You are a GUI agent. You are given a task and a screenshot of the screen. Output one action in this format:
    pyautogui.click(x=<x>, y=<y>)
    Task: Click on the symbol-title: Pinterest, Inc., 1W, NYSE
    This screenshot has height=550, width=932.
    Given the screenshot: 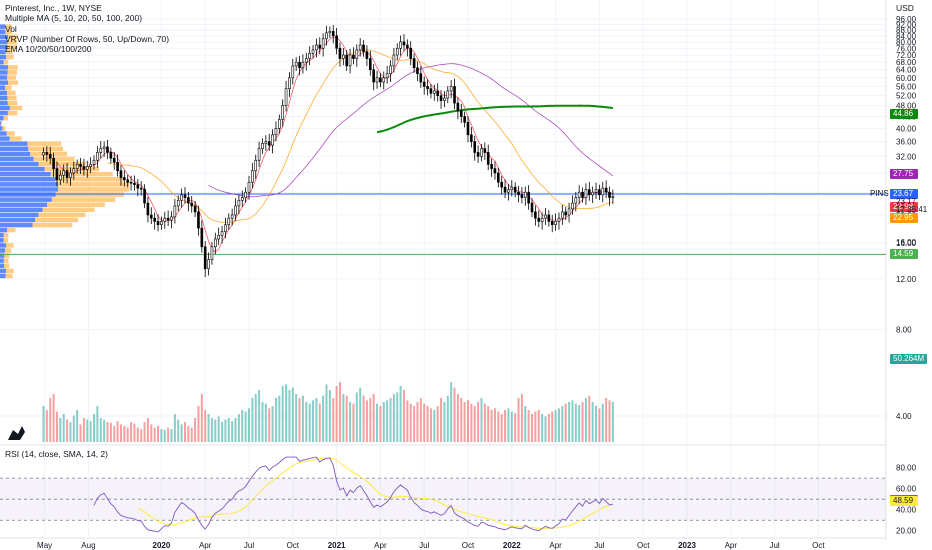 What is the action you would take?
    pyautogui.click(x=87, y=8)
    